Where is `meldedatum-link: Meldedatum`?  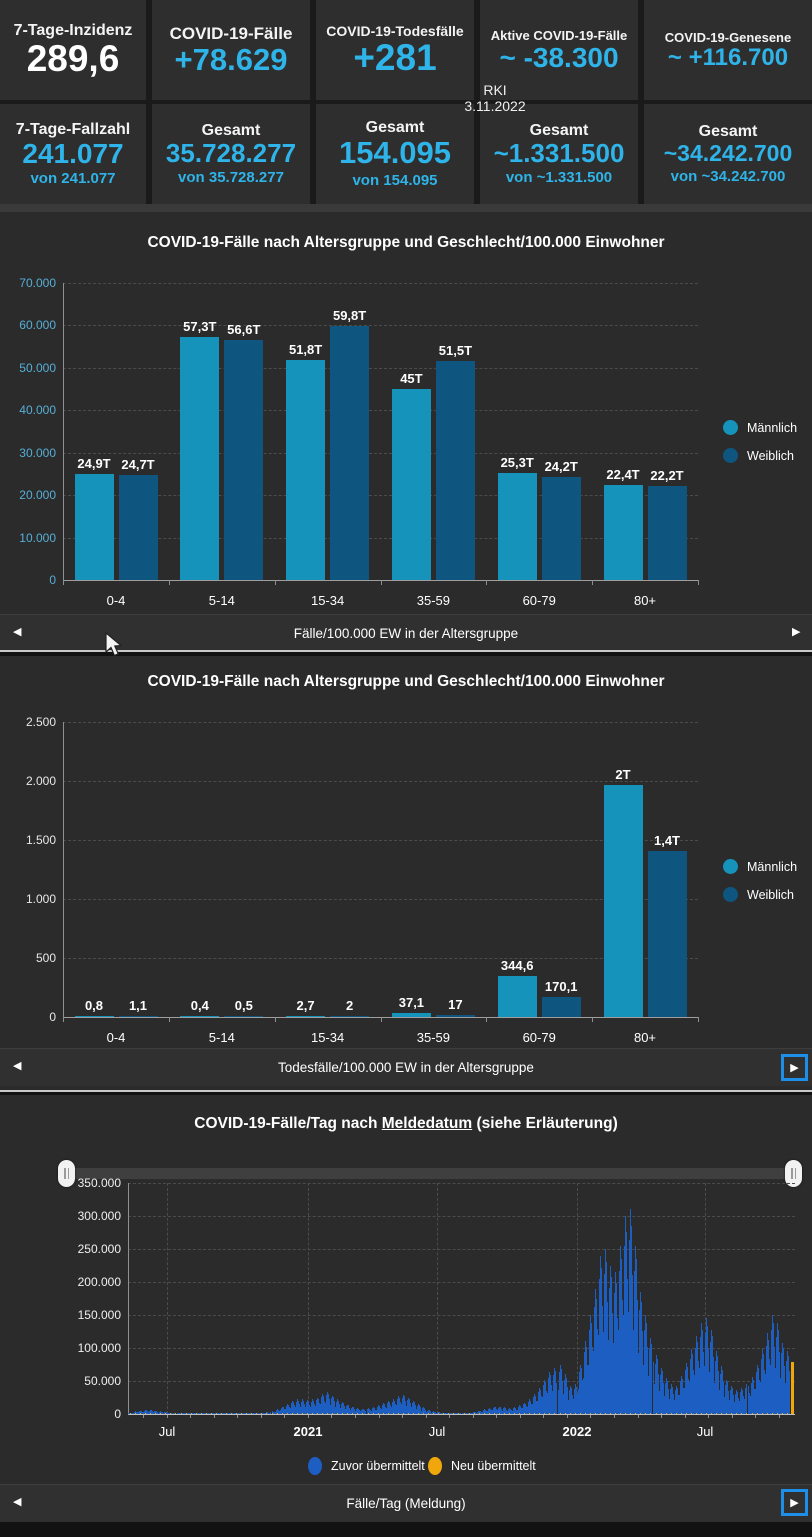 meldedatum-link: Meldedatum is located at coordinates (427, 1123).